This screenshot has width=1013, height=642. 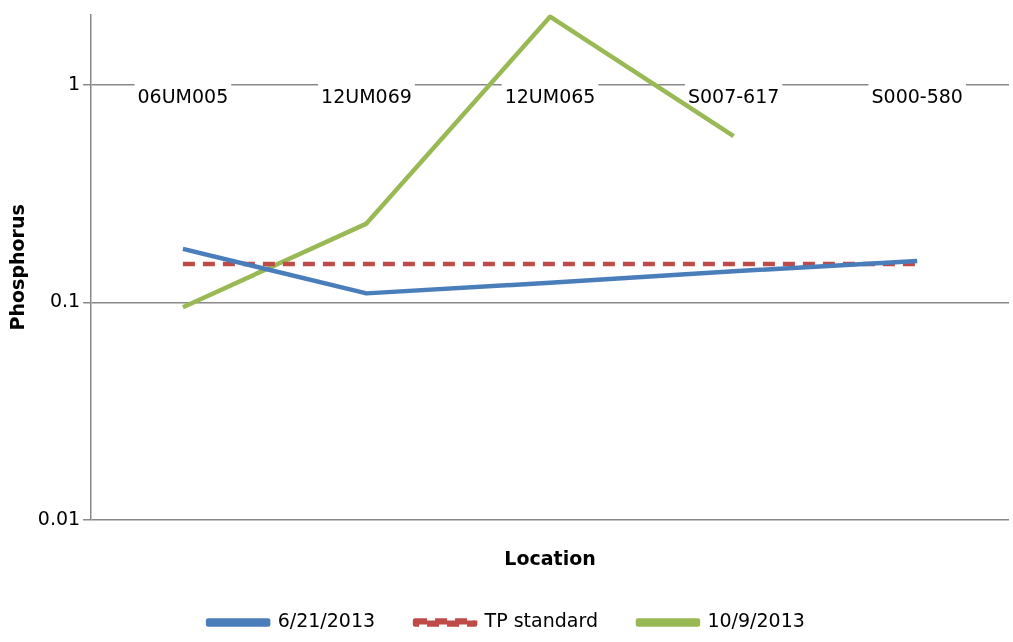 I want to click on x-tick-label: S007-617, so click(x=733, y=95).